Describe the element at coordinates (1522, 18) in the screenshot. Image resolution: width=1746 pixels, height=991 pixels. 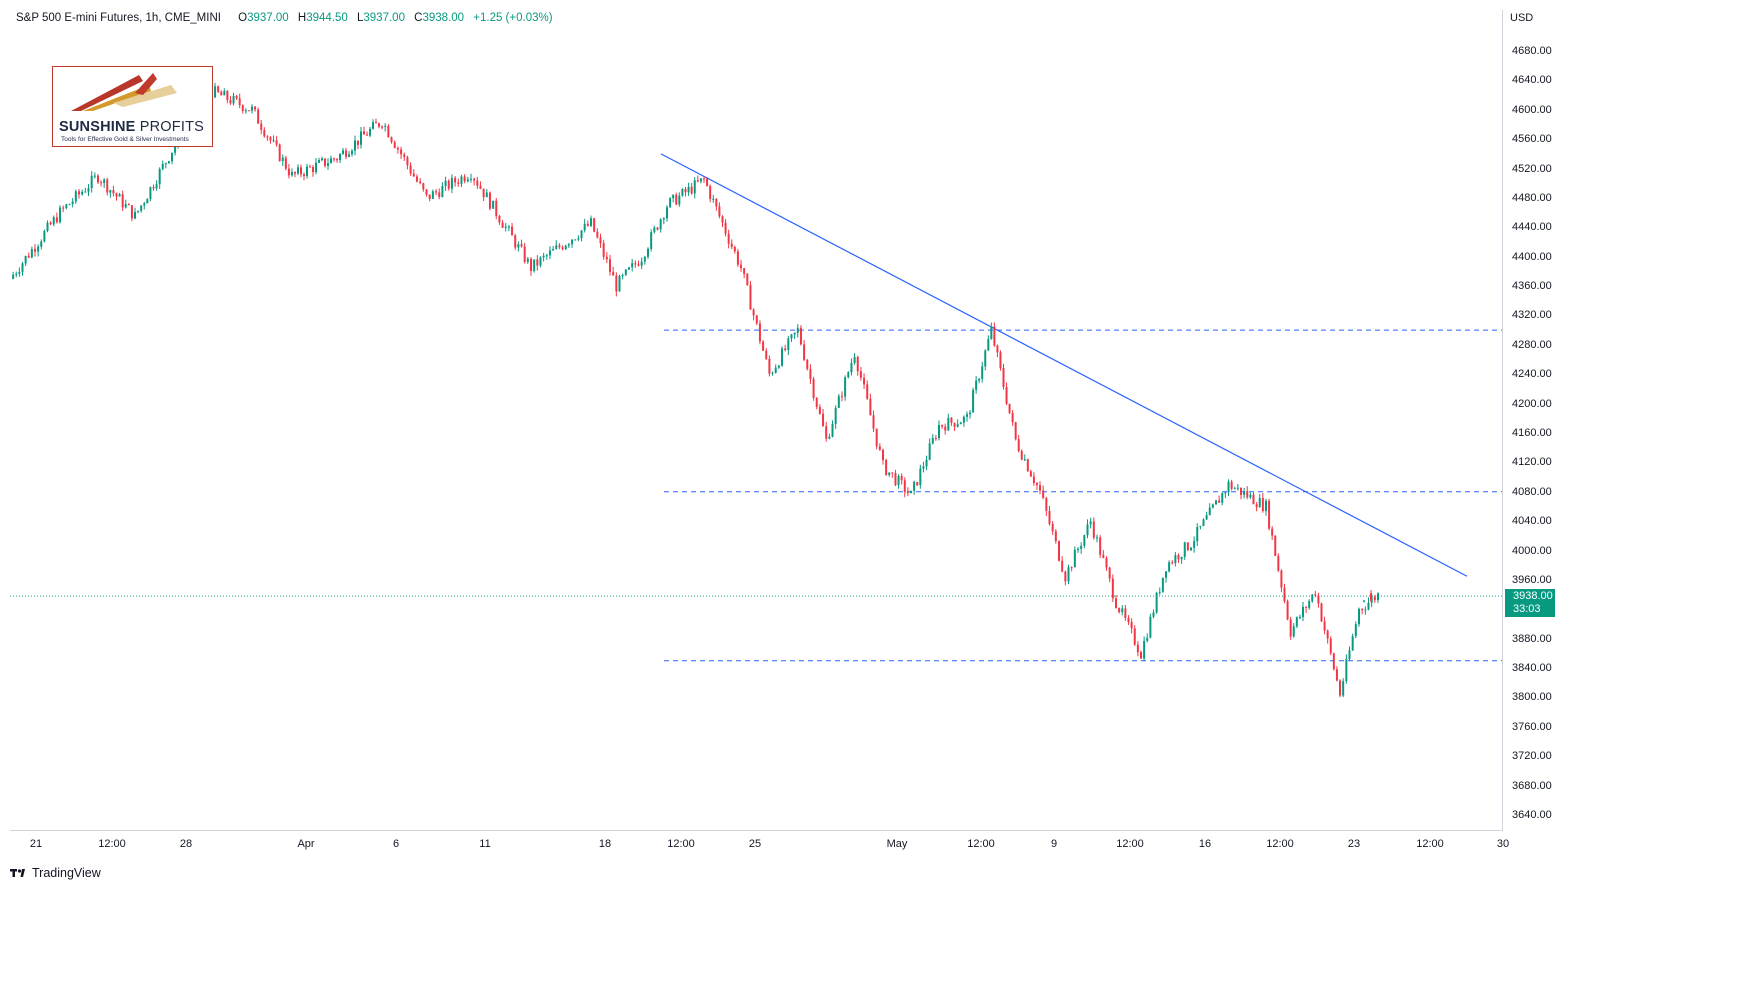
I see `currency-label: USD` at that location.